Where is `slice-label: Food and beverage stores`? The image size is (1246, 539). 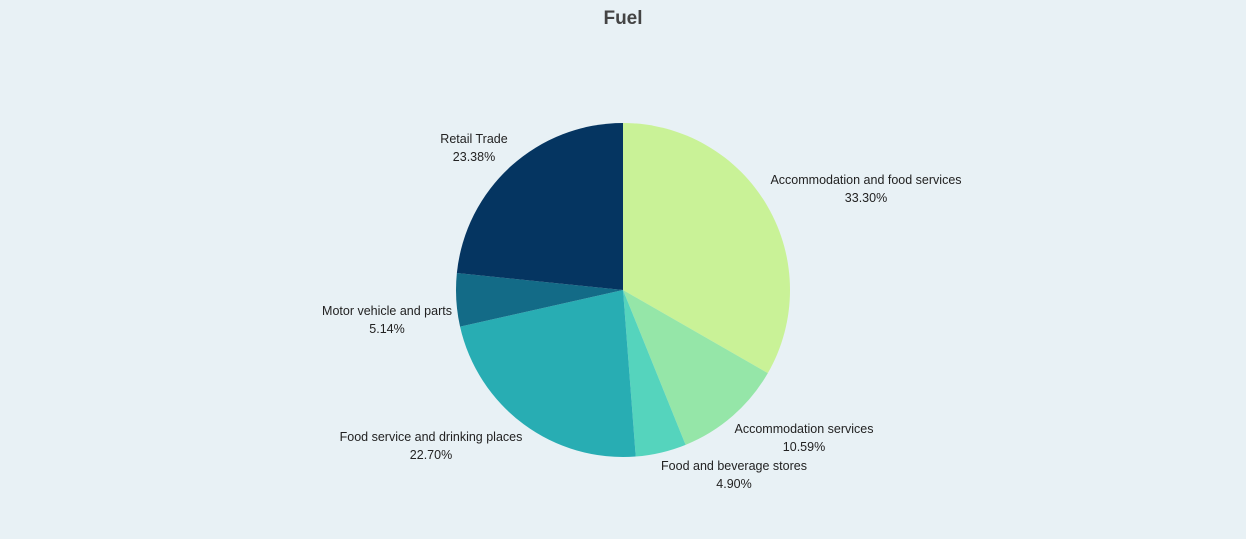 slice-label: Food and beverage stores is located at coordinates (734, 466).